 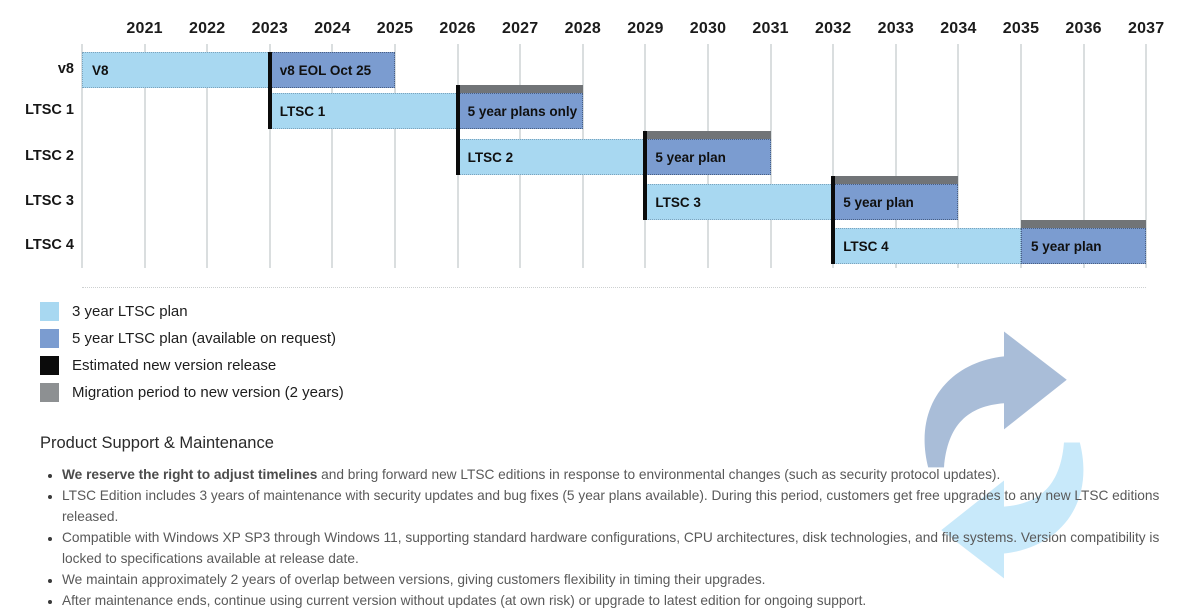 I want to click on legend-label: 5 year LTSC plan (available on request), so click(x=204, y=338).